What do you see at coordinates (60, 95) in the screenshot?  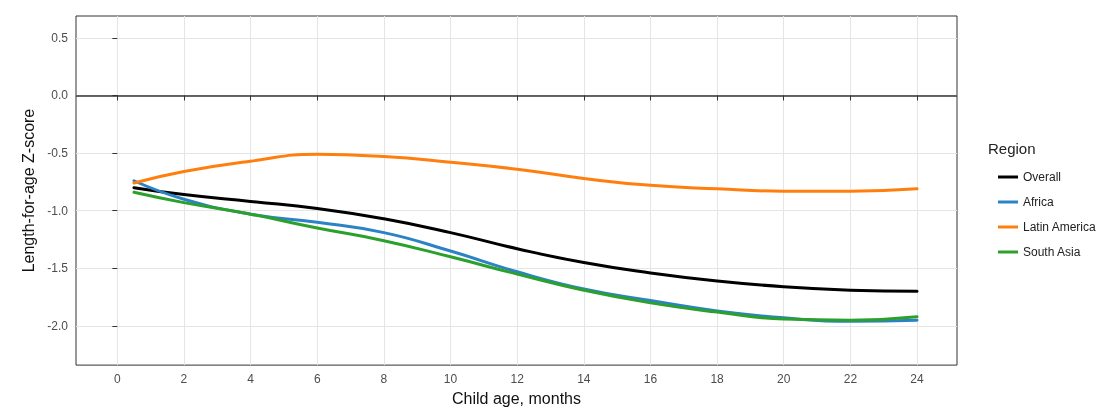 I see `y-tick-label: 0.0` at bounding box center [60, 95].